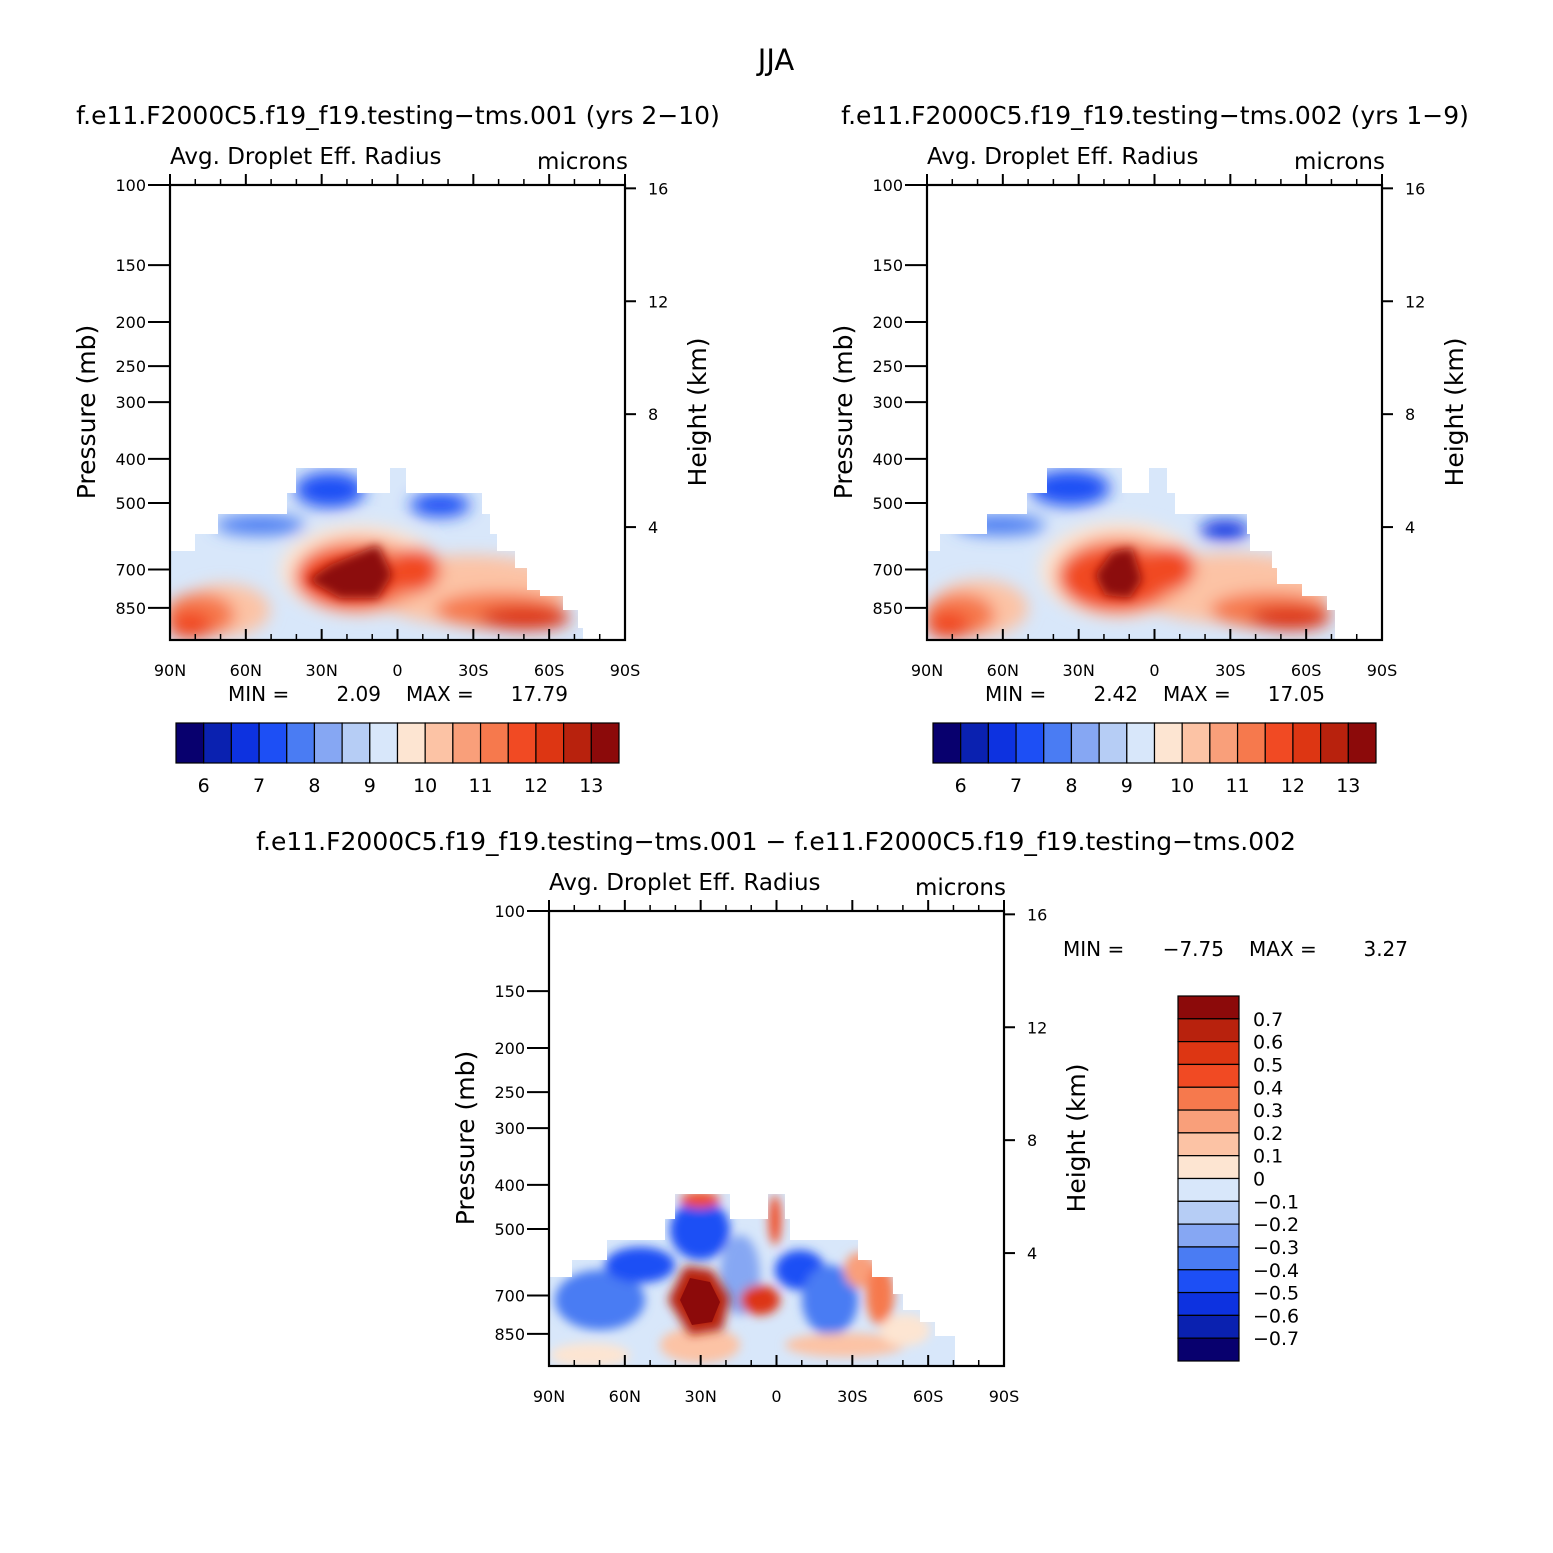  Describe the element at coordinates (582, 162) in the screenshot. I see `panel-a-units: microns` at that location.